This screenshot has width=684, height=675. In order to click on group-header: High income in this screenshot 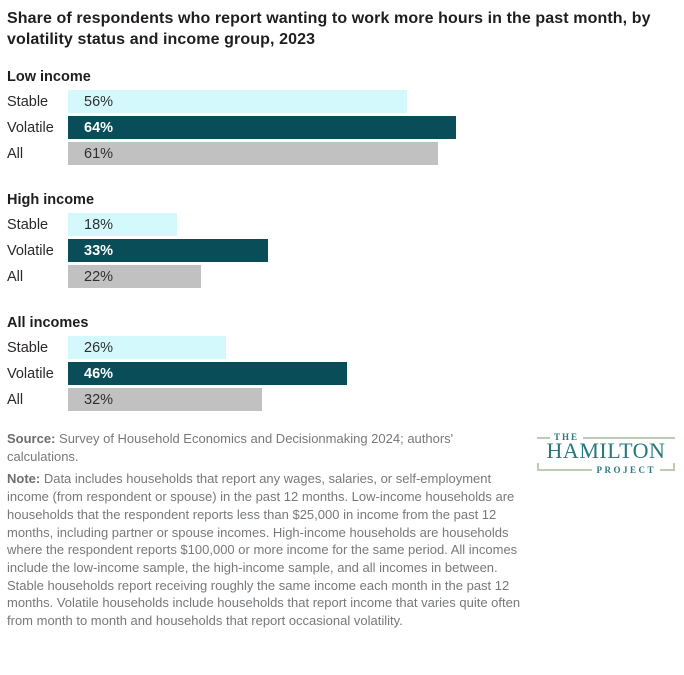, I will do `click(51, 200)`.